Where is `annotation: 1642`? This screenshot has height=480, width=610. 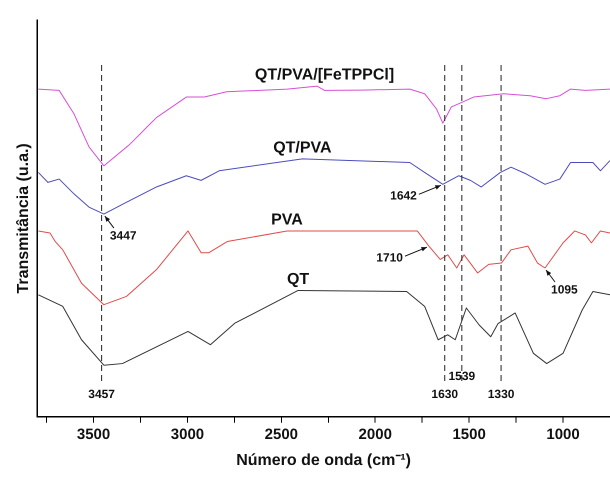 annotation: 1642 is located at coordinates (404, 195).